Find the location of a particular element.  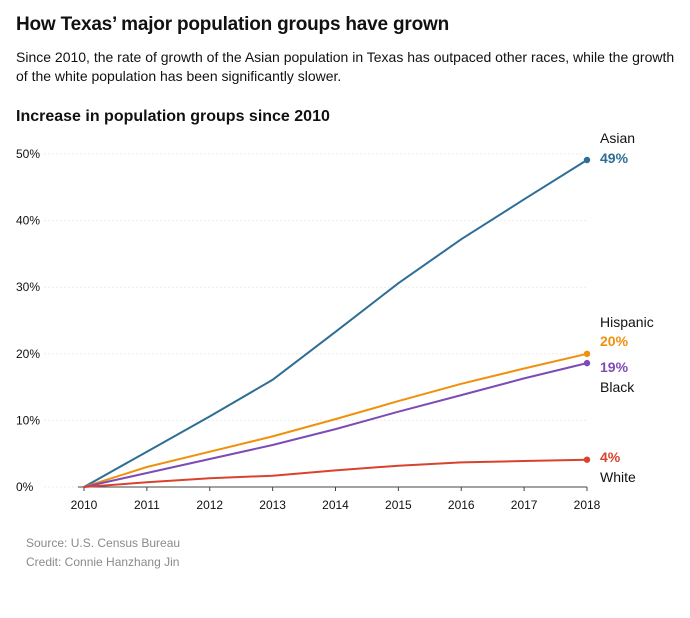

y-tick-label: 10% is located at coordinates (28, 420).